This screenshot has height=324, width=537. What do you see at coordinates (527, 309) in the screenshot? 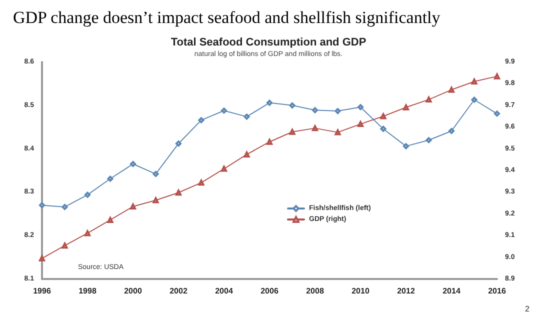
I see `text: 2` at bounding box center [527, 309].